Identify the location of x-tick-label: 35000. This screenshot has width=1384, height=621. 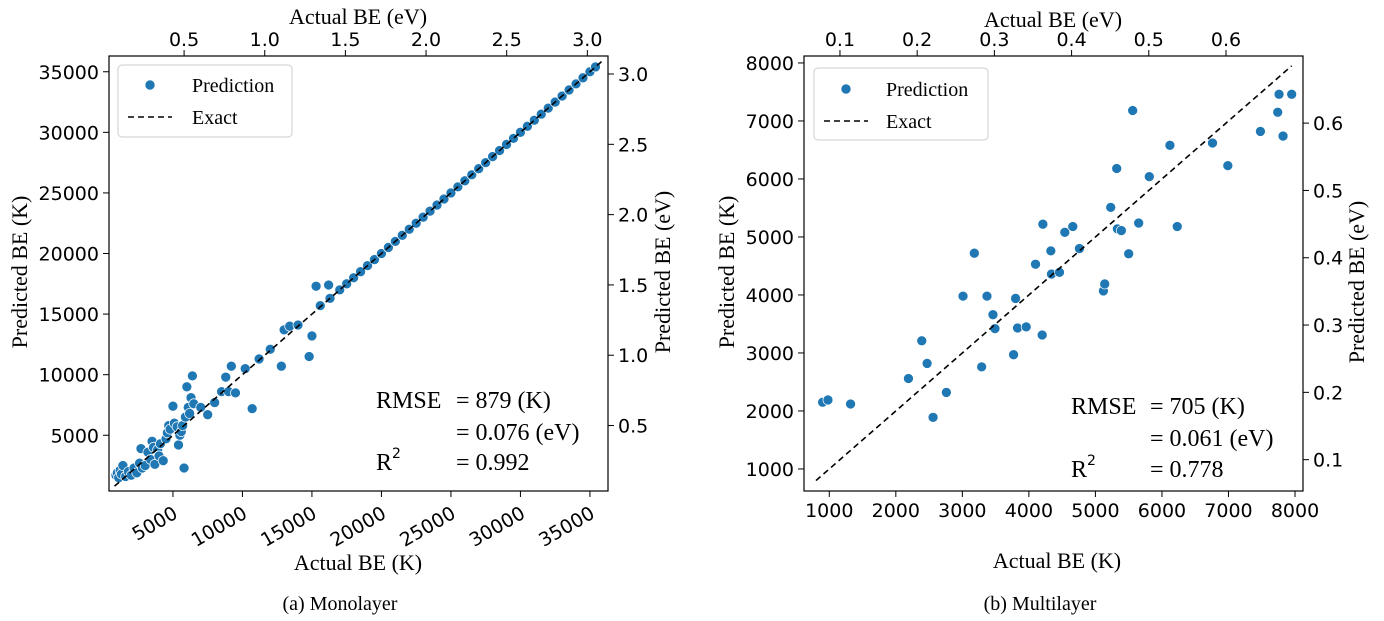
(566, 526).